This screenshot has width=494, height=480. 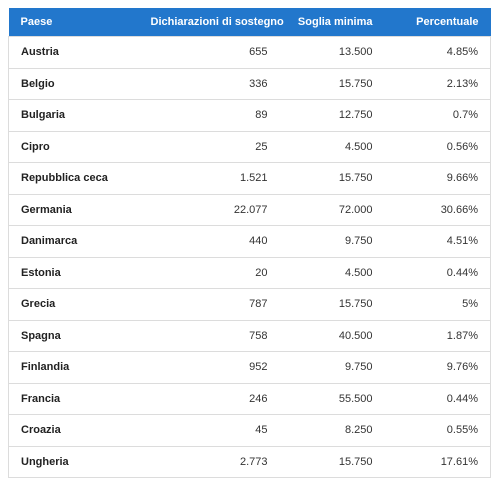 I want to click on value-cell: 20, so click(x=209, y=272).